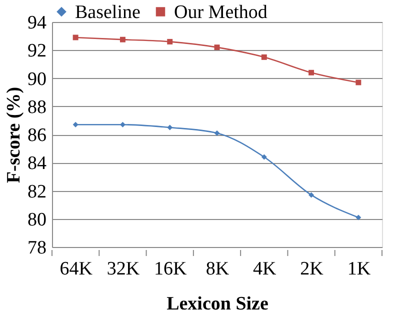  I want to click on y-tick-label: 80, so click(37, 219).